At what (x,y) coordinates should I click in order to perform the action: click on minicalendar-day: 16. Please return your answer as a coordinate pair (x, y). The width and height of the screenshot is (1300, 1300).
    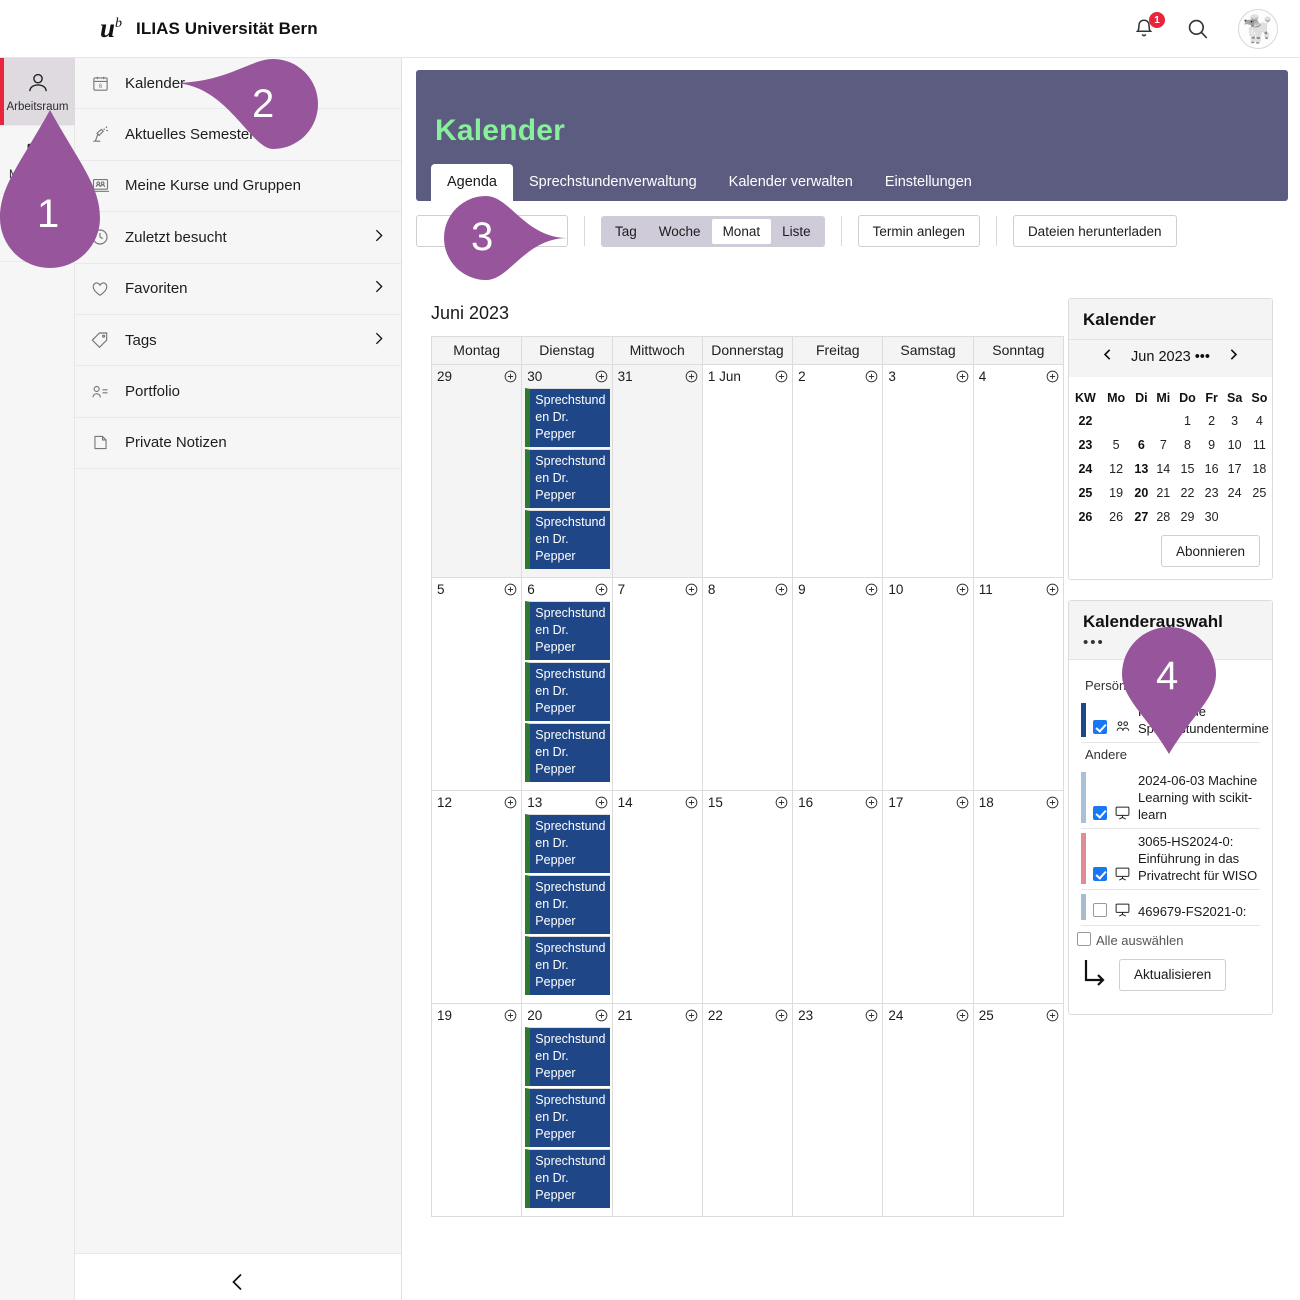
    Looking at the image, I should click on (1211, 469).